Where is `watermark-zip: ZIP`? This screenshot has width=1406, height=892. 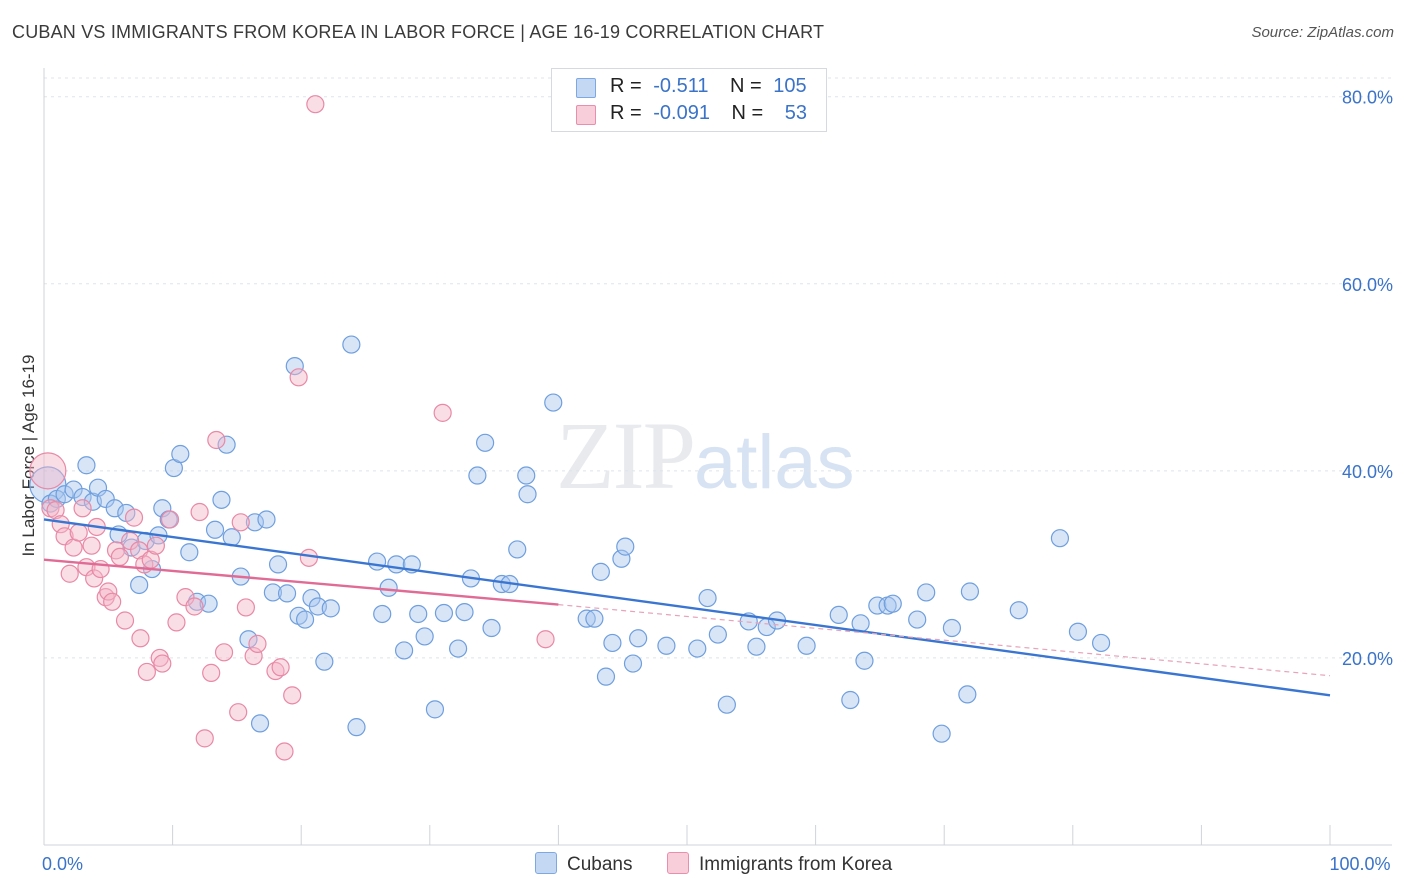
watermark-zip: ZIP is located at coordinates (626, 455).